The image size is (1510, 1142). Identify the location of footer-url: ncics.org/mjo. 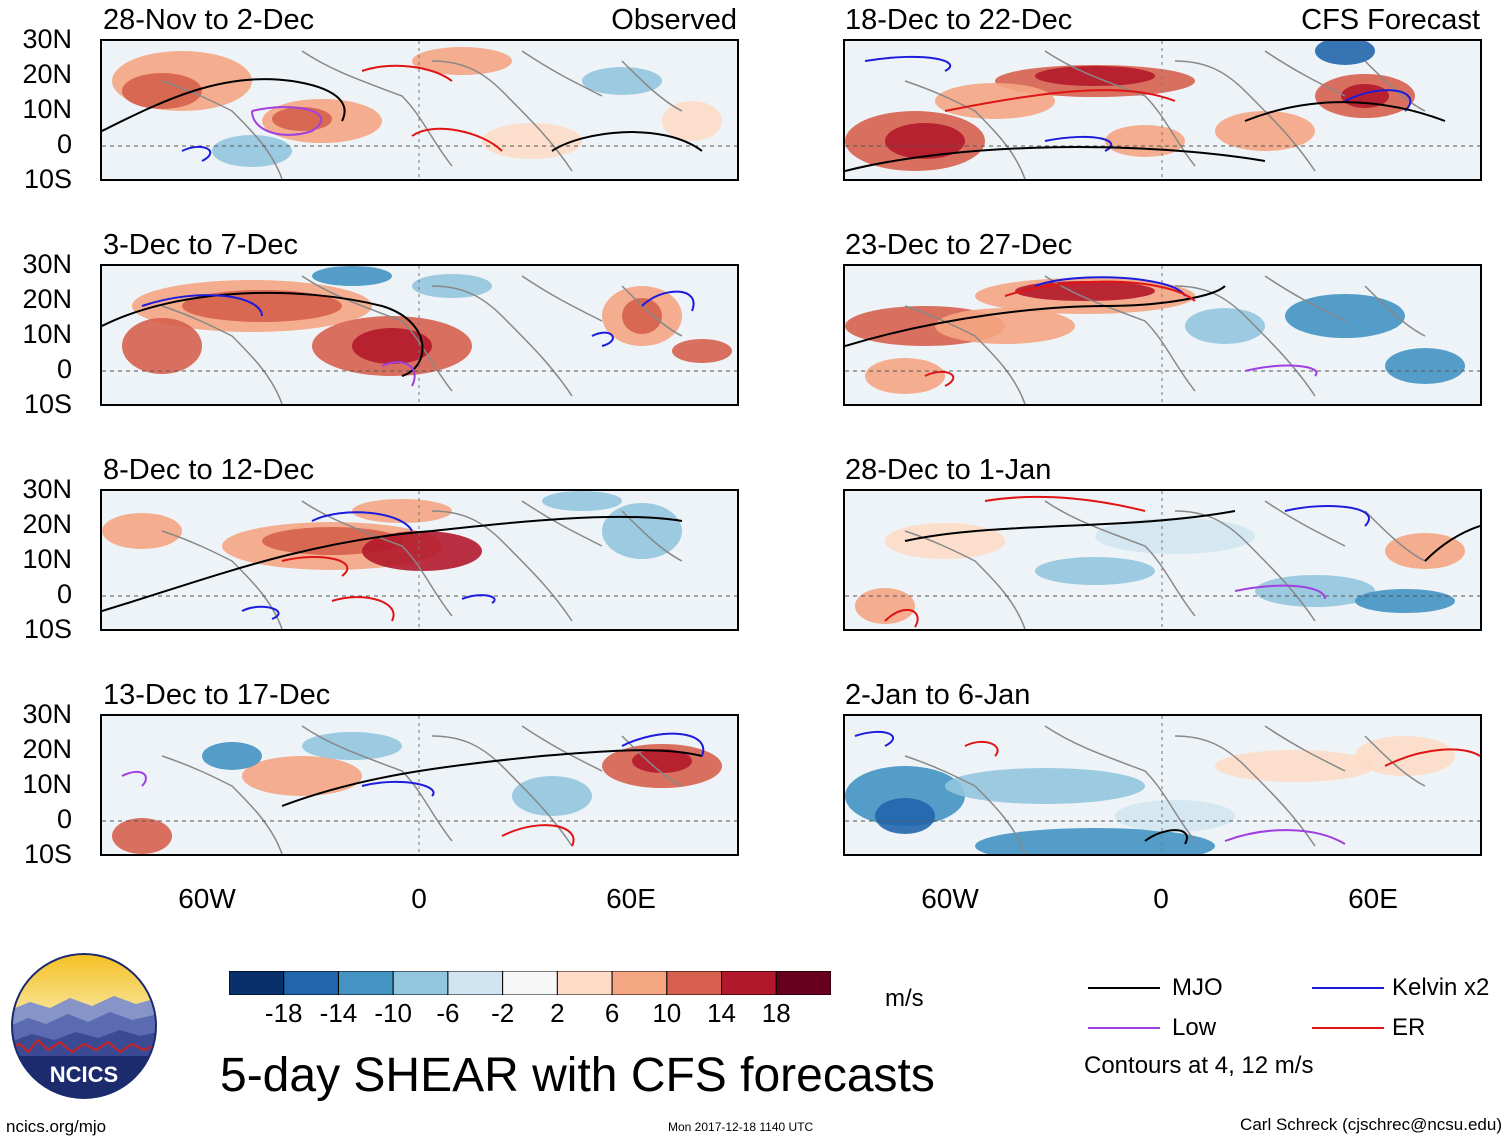
(56, 1126).